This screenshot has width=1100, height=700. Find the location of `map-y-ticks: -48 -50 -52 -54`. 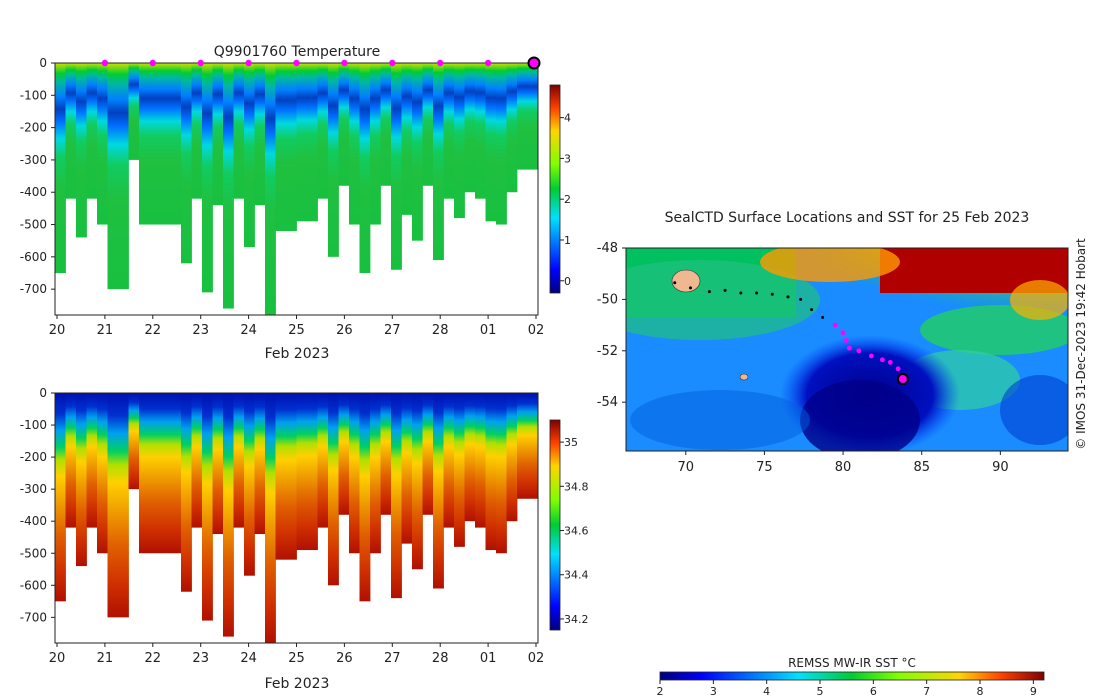

map-y-ticks: -48 -50 -52 -54 is located at coordinates (611, 325).